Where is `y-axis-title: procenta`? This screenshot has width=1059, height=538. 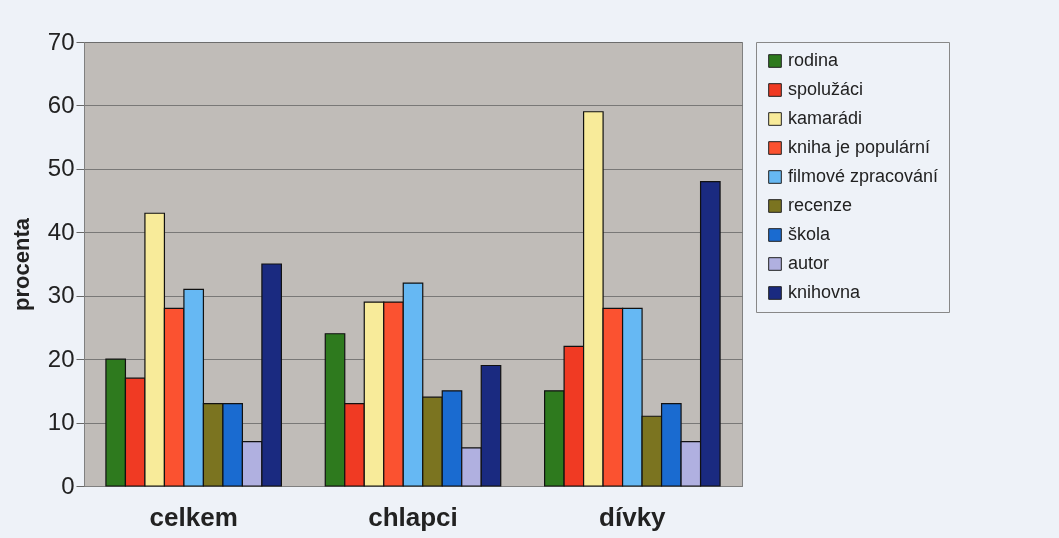 y-axis-title: procenta is located at coordinates (21, 264).